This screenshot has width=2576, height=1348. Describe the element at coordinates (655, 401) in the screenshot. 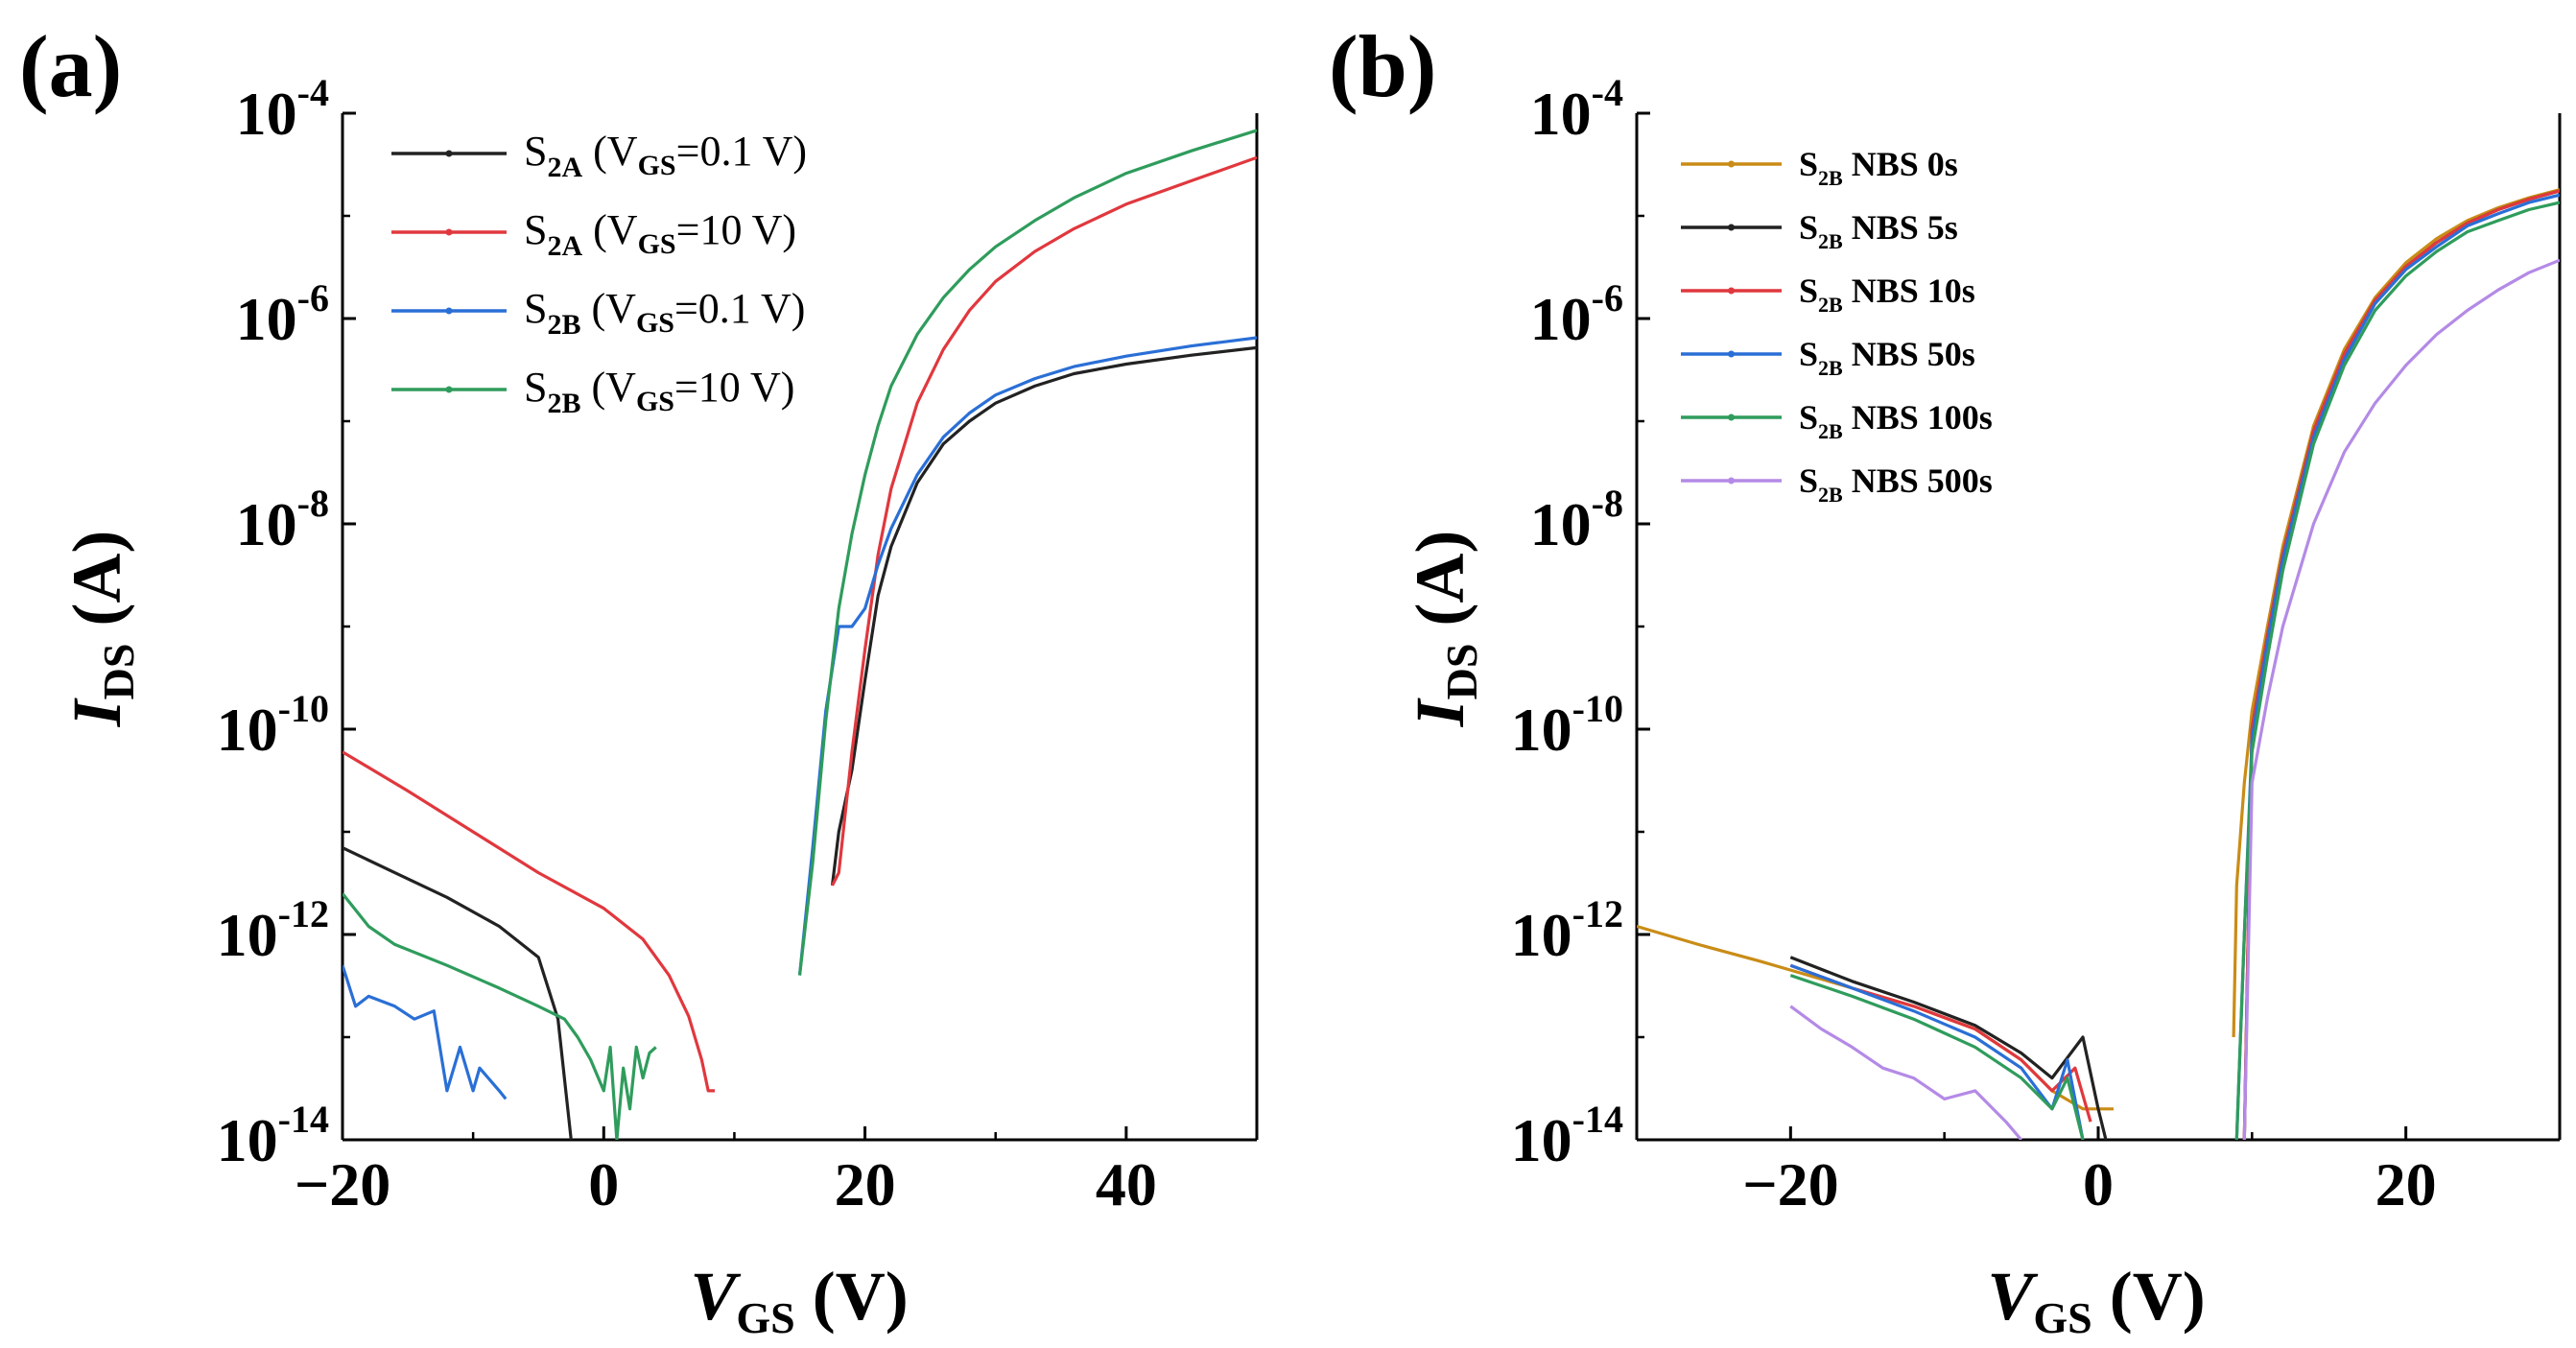

I see `legend-name-subscript-2: GS` at that location.